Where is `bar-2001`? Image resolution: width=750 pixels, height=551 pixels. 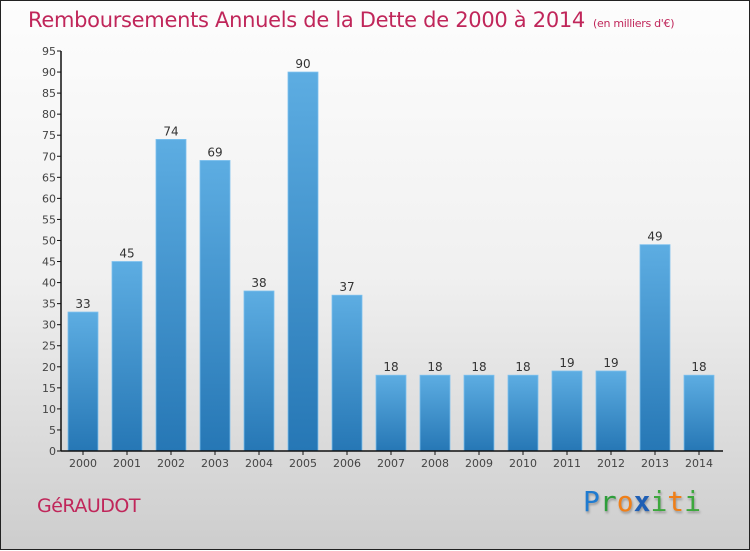
bar-2001 is located at coordinates (127, 356).